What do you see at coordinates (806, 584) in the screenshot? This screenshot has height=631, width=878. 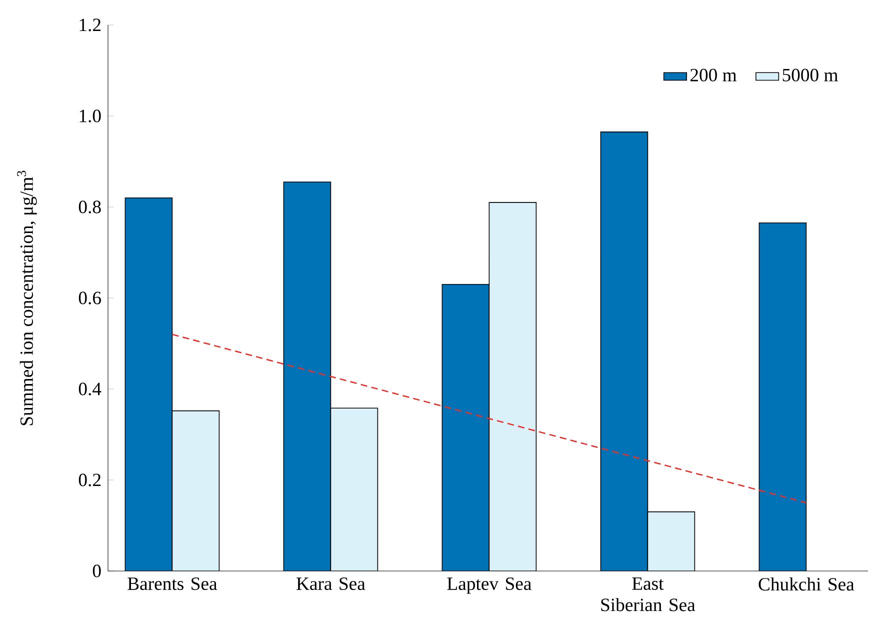 I see `x-tick-label: Chukchi Sea` at bounding box center [806, 584].